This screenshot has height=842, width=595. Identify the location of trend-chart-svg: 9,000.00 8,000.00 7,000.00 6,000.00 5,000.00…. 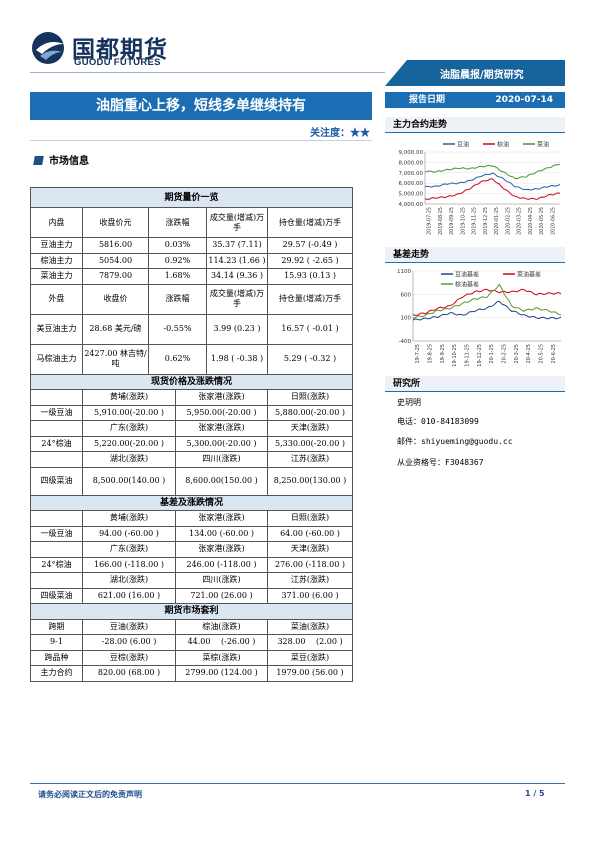
(480, 188).